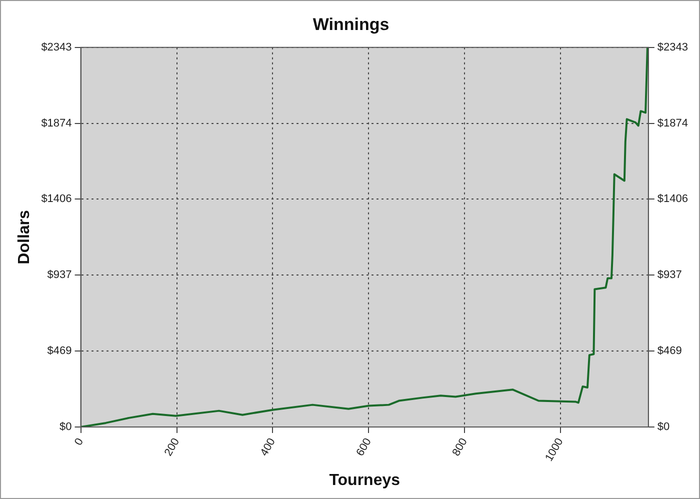 The height and width of the screenshot is (499, 700). Describe the element at coordinates (669, 275) in the screenshot. I see `y2-tick-label: $937` at that location.